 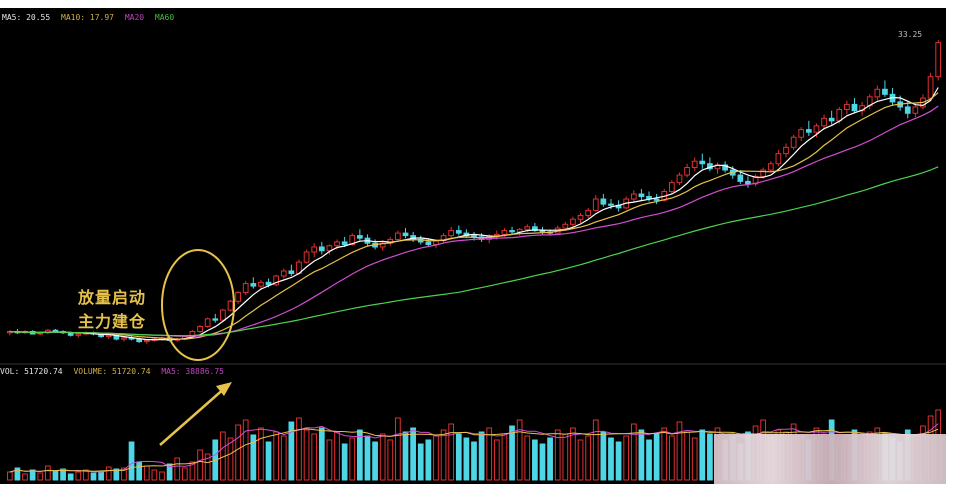 What do you see at coordinates (87, 17) in the screenshot?
I see `legend-ma10: MA10: 17.97` at bounding box center [87, 17].